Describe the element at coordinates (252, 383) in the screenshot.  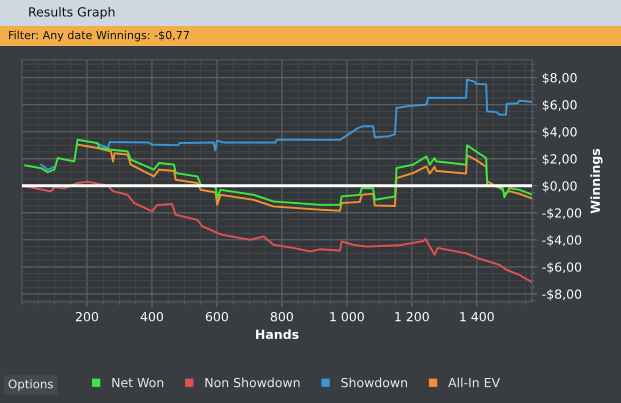
I see `legend-label: Non Showdown` at that location.